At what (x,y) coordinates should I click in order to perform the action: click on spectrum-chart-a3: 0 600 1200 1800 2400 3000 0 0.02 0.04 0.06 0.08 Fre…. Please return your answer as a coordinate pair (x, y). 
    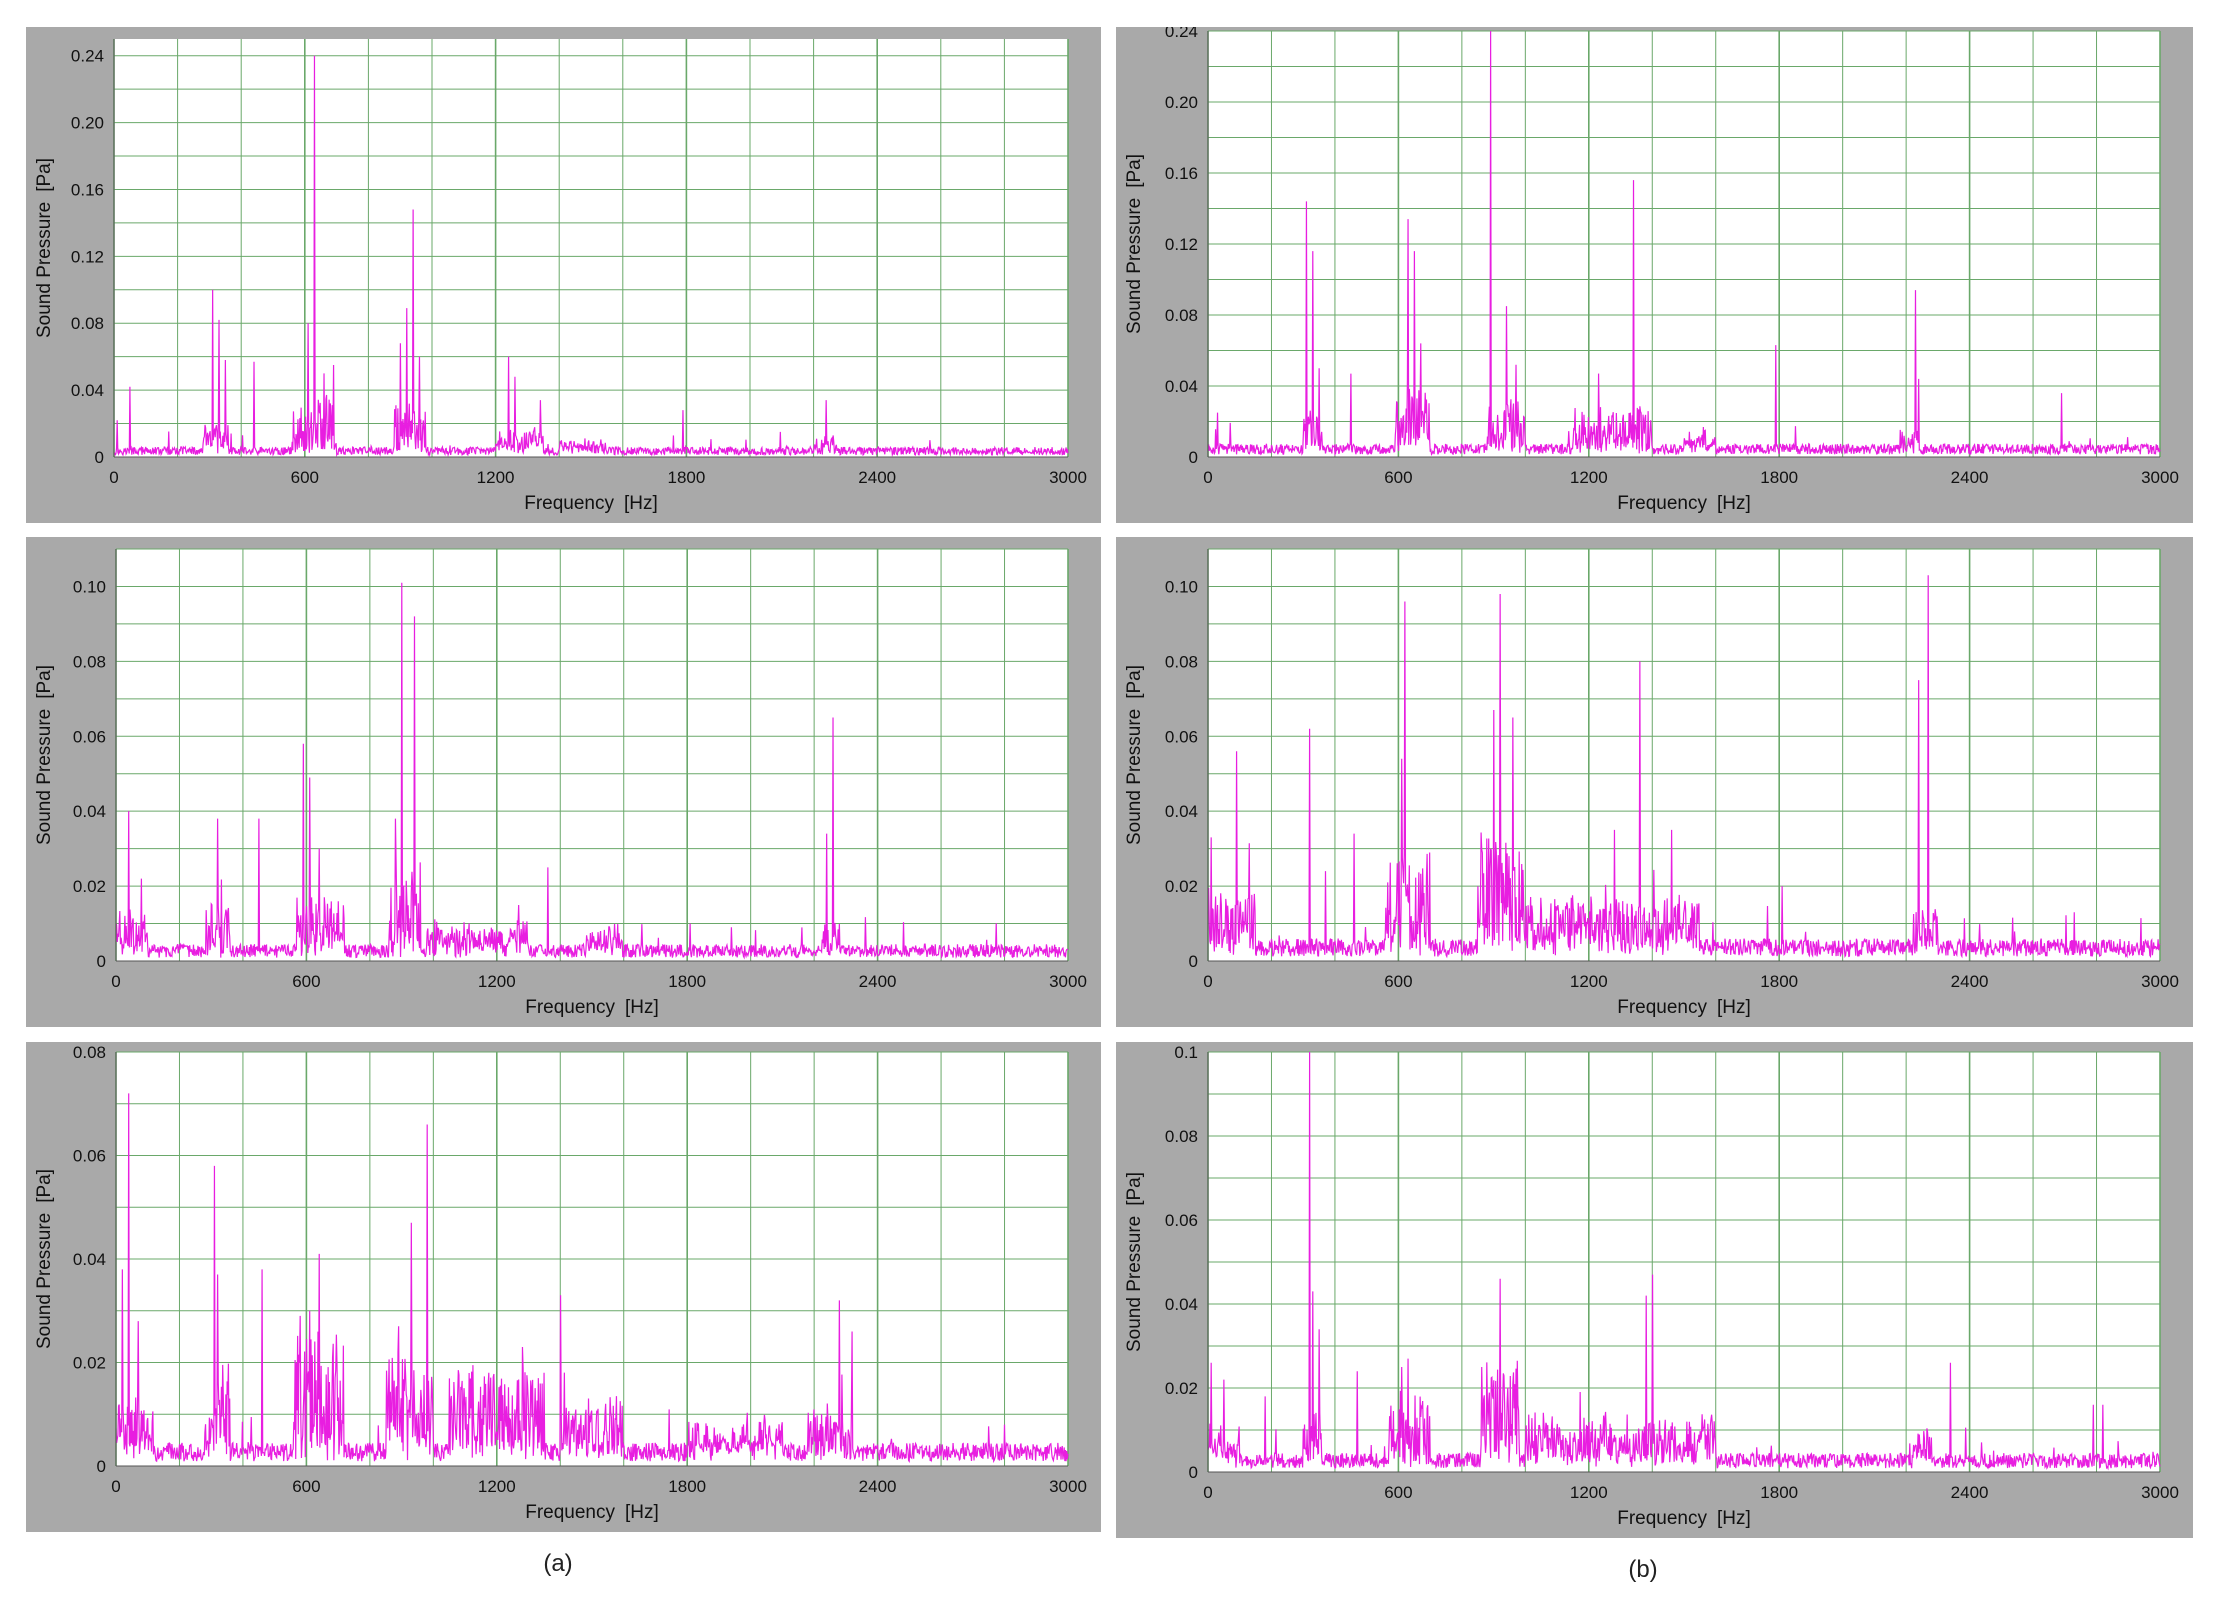
    Looking at the image, I should click on (560, 1283).